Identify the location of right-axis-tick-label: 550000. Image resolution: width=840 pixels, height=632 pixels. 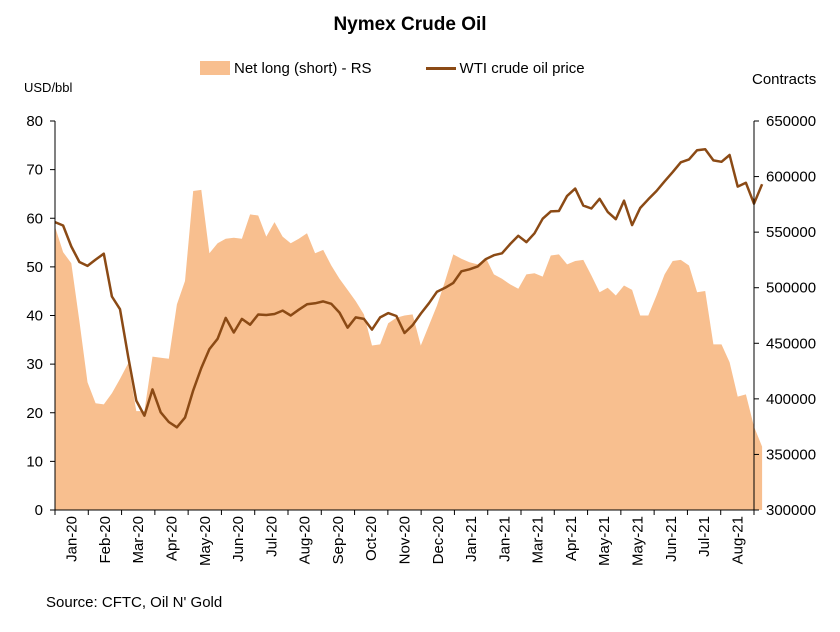
(791, 232).